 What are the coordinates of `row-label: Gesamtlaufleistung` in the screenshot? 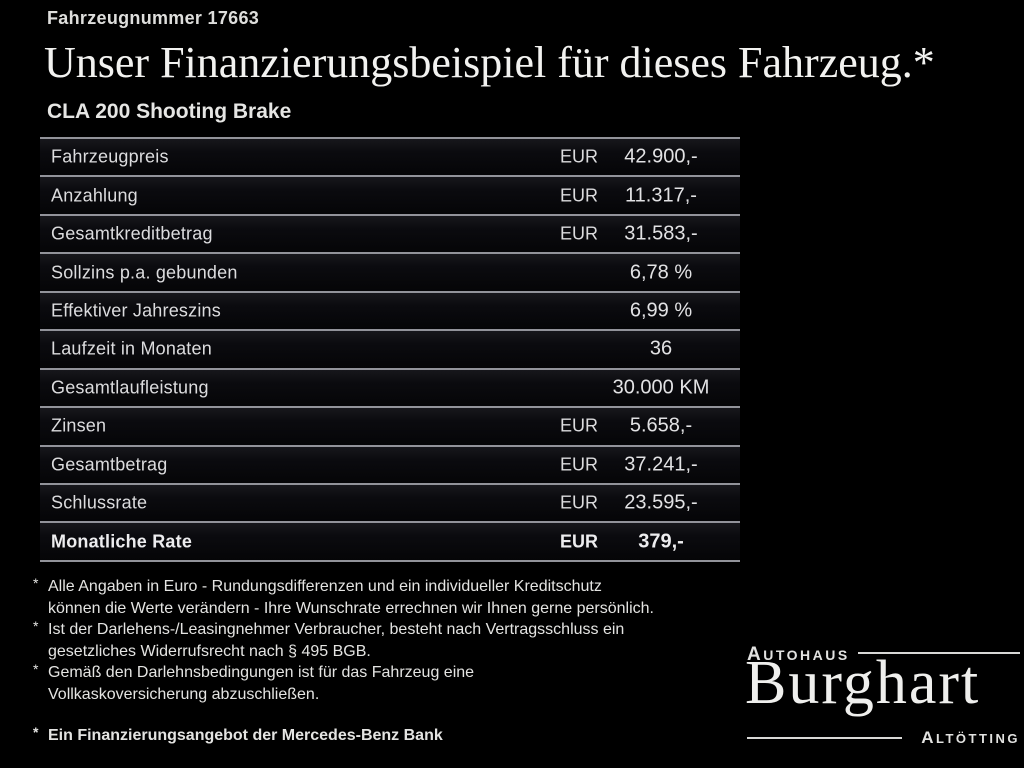 It's located at (130, 387).